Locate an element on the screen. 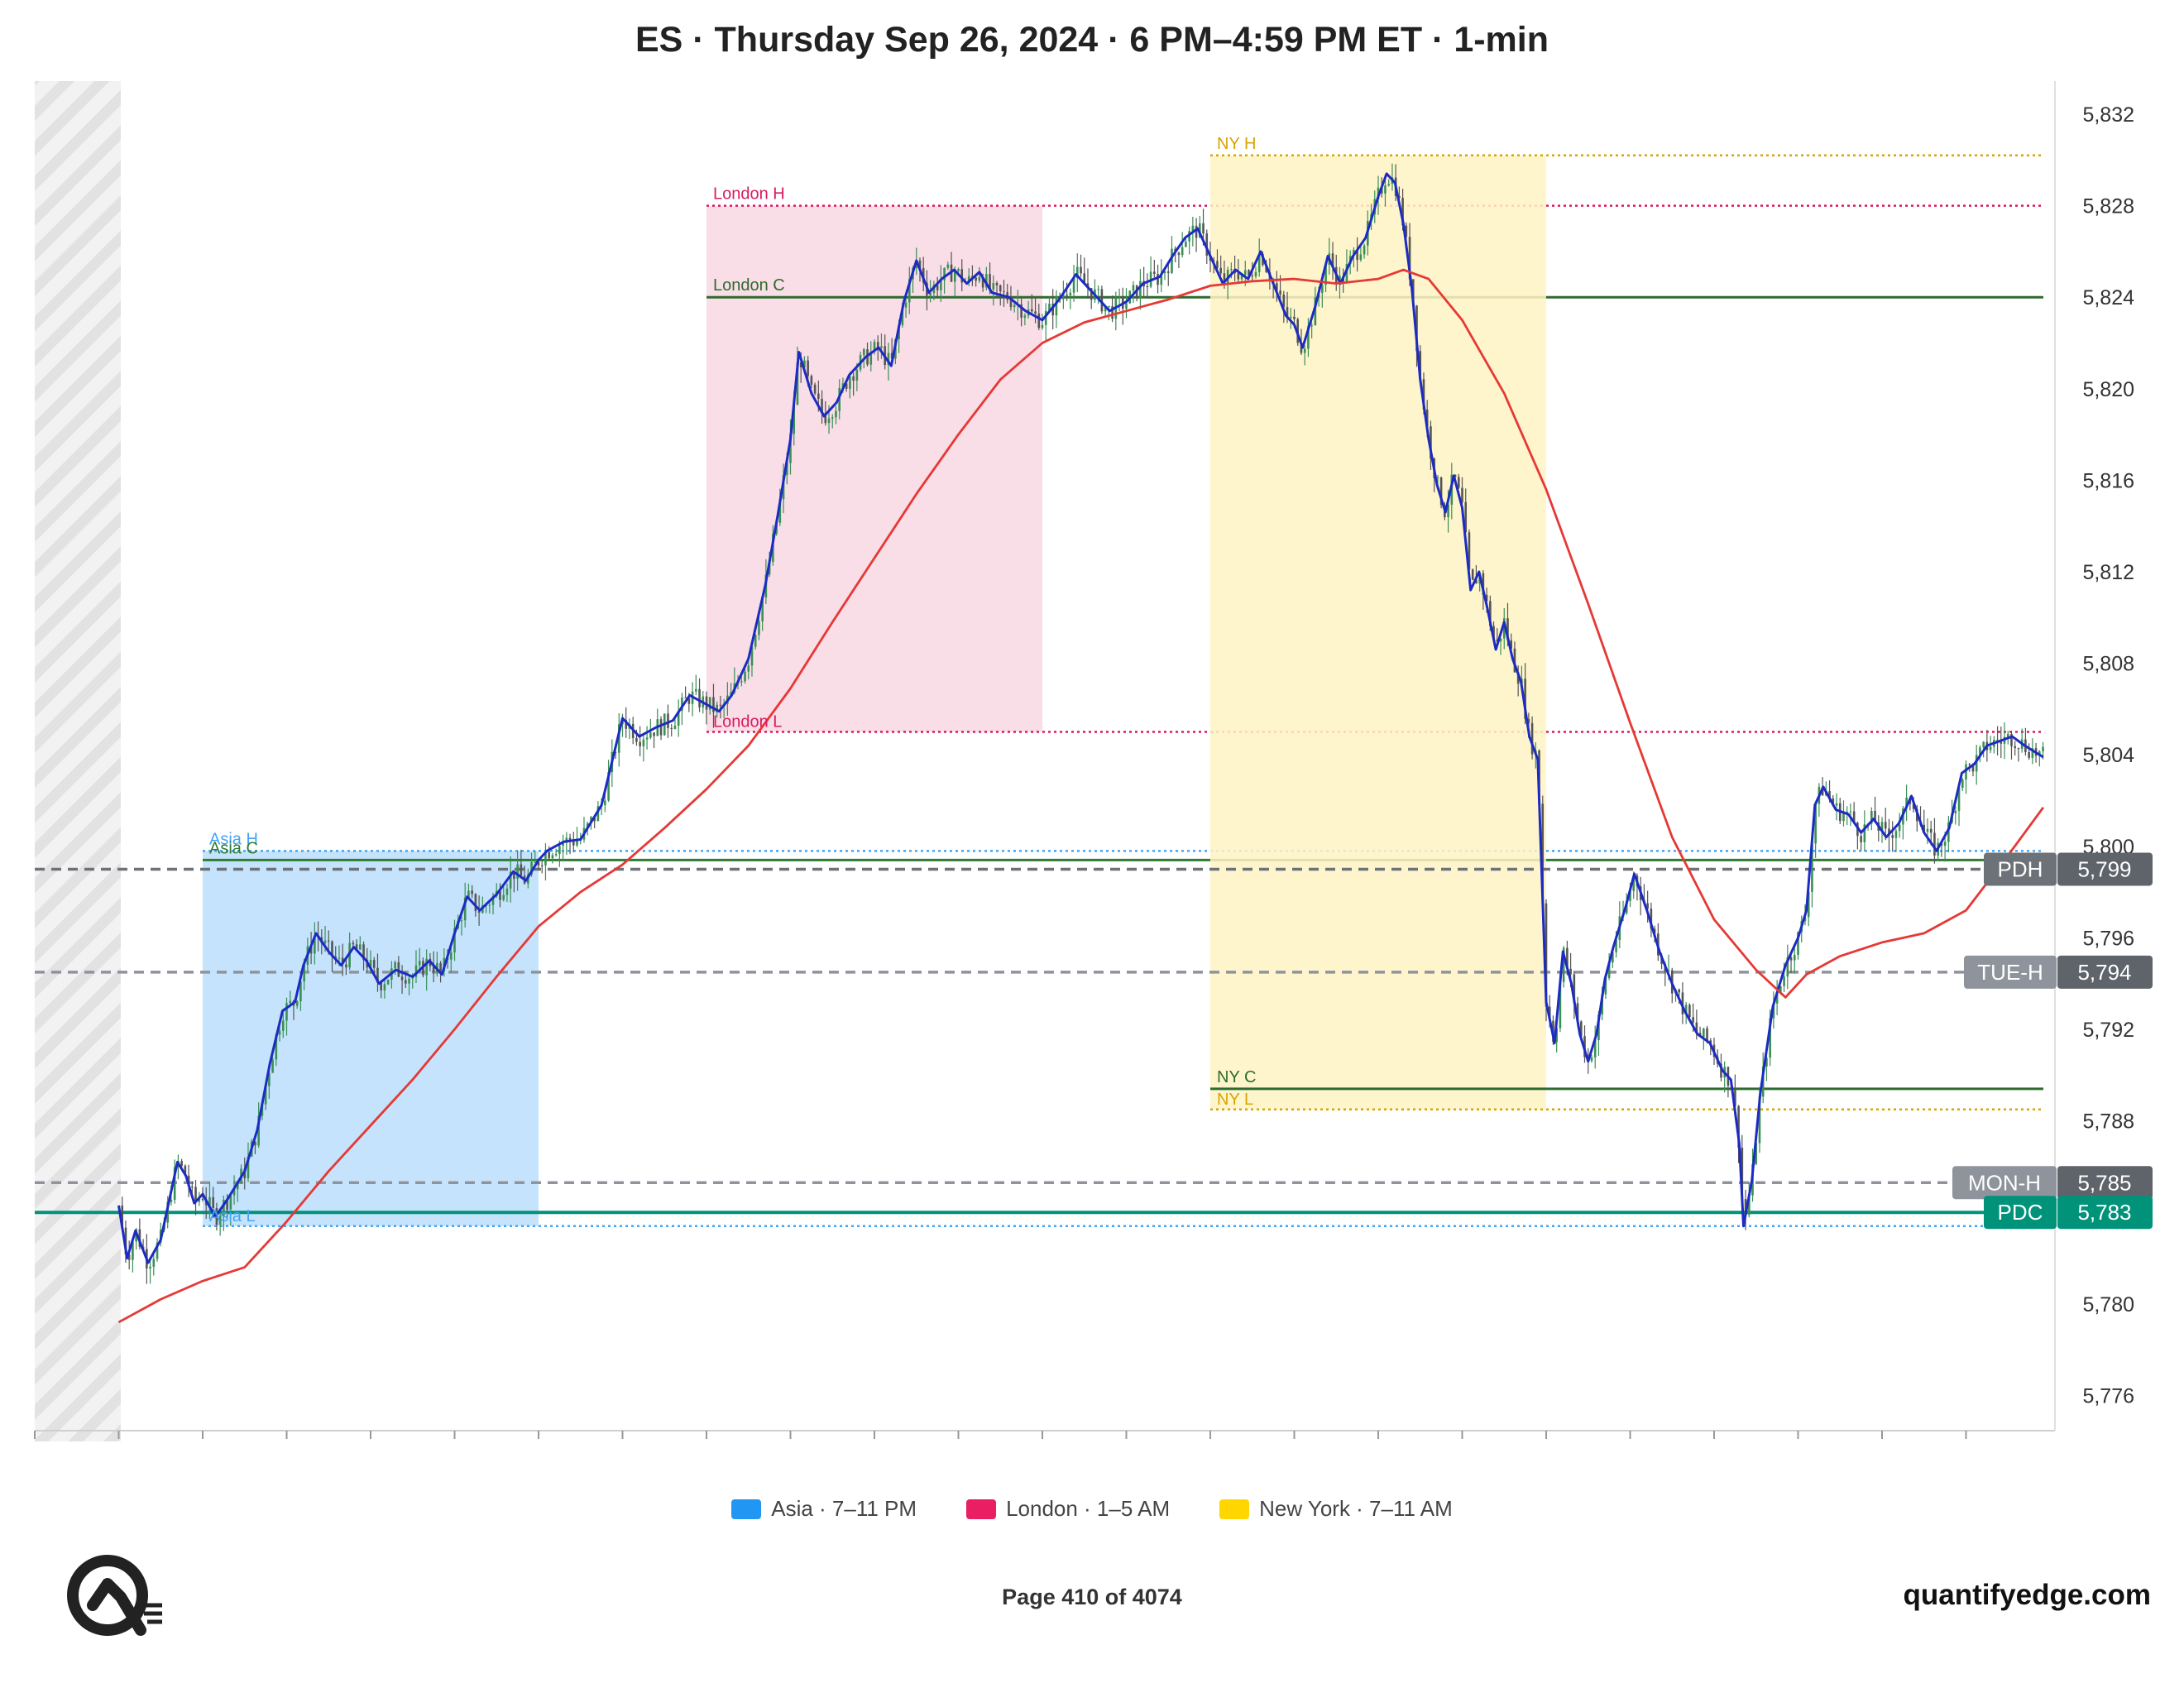 The image size is (2184, 1688). level-value-label-pdc: 5,783 is located at coordinates (2104, 1212).